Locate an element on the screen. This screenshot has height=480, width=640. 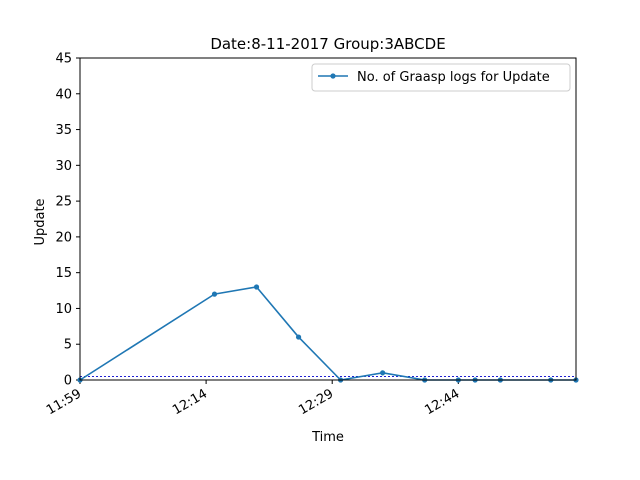
legend: No. of Graasp logs for Update is located at coordinates (441, 77).